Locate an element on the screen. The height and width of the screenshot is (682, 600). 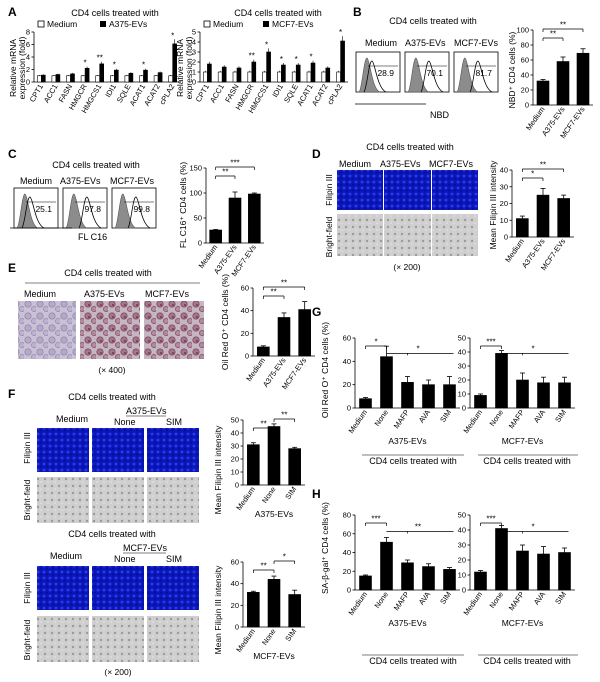
f-bottom-row-label-filipin: Filipin III is located at coordinates (27, 588).